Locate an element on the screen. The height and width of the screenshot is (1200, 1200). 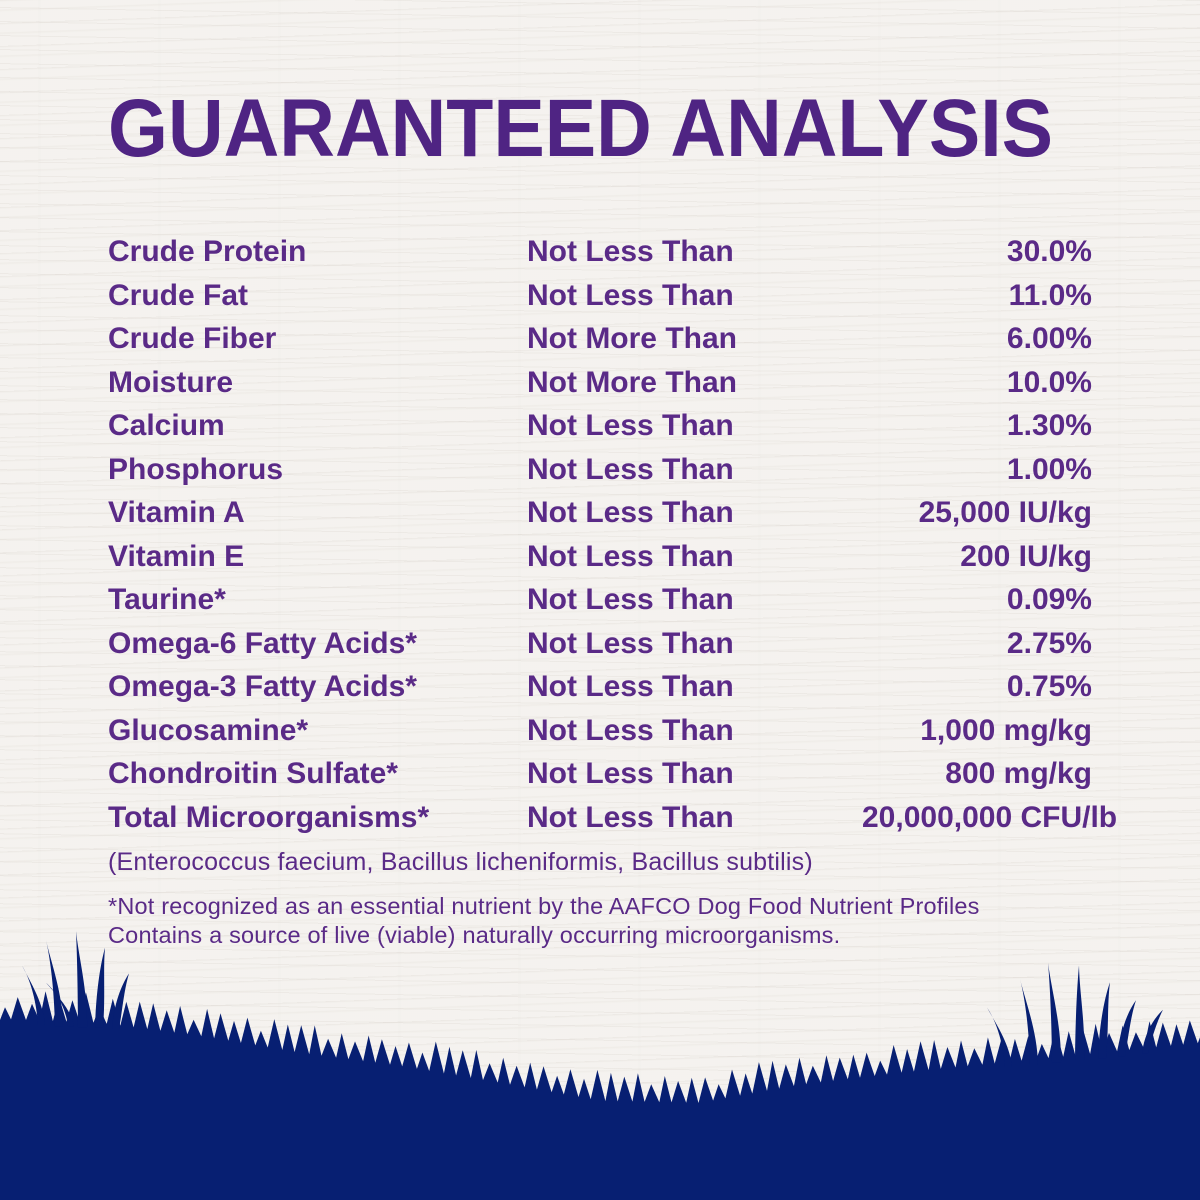
value-text: 2.75% is located at coordinates (1049, 643).